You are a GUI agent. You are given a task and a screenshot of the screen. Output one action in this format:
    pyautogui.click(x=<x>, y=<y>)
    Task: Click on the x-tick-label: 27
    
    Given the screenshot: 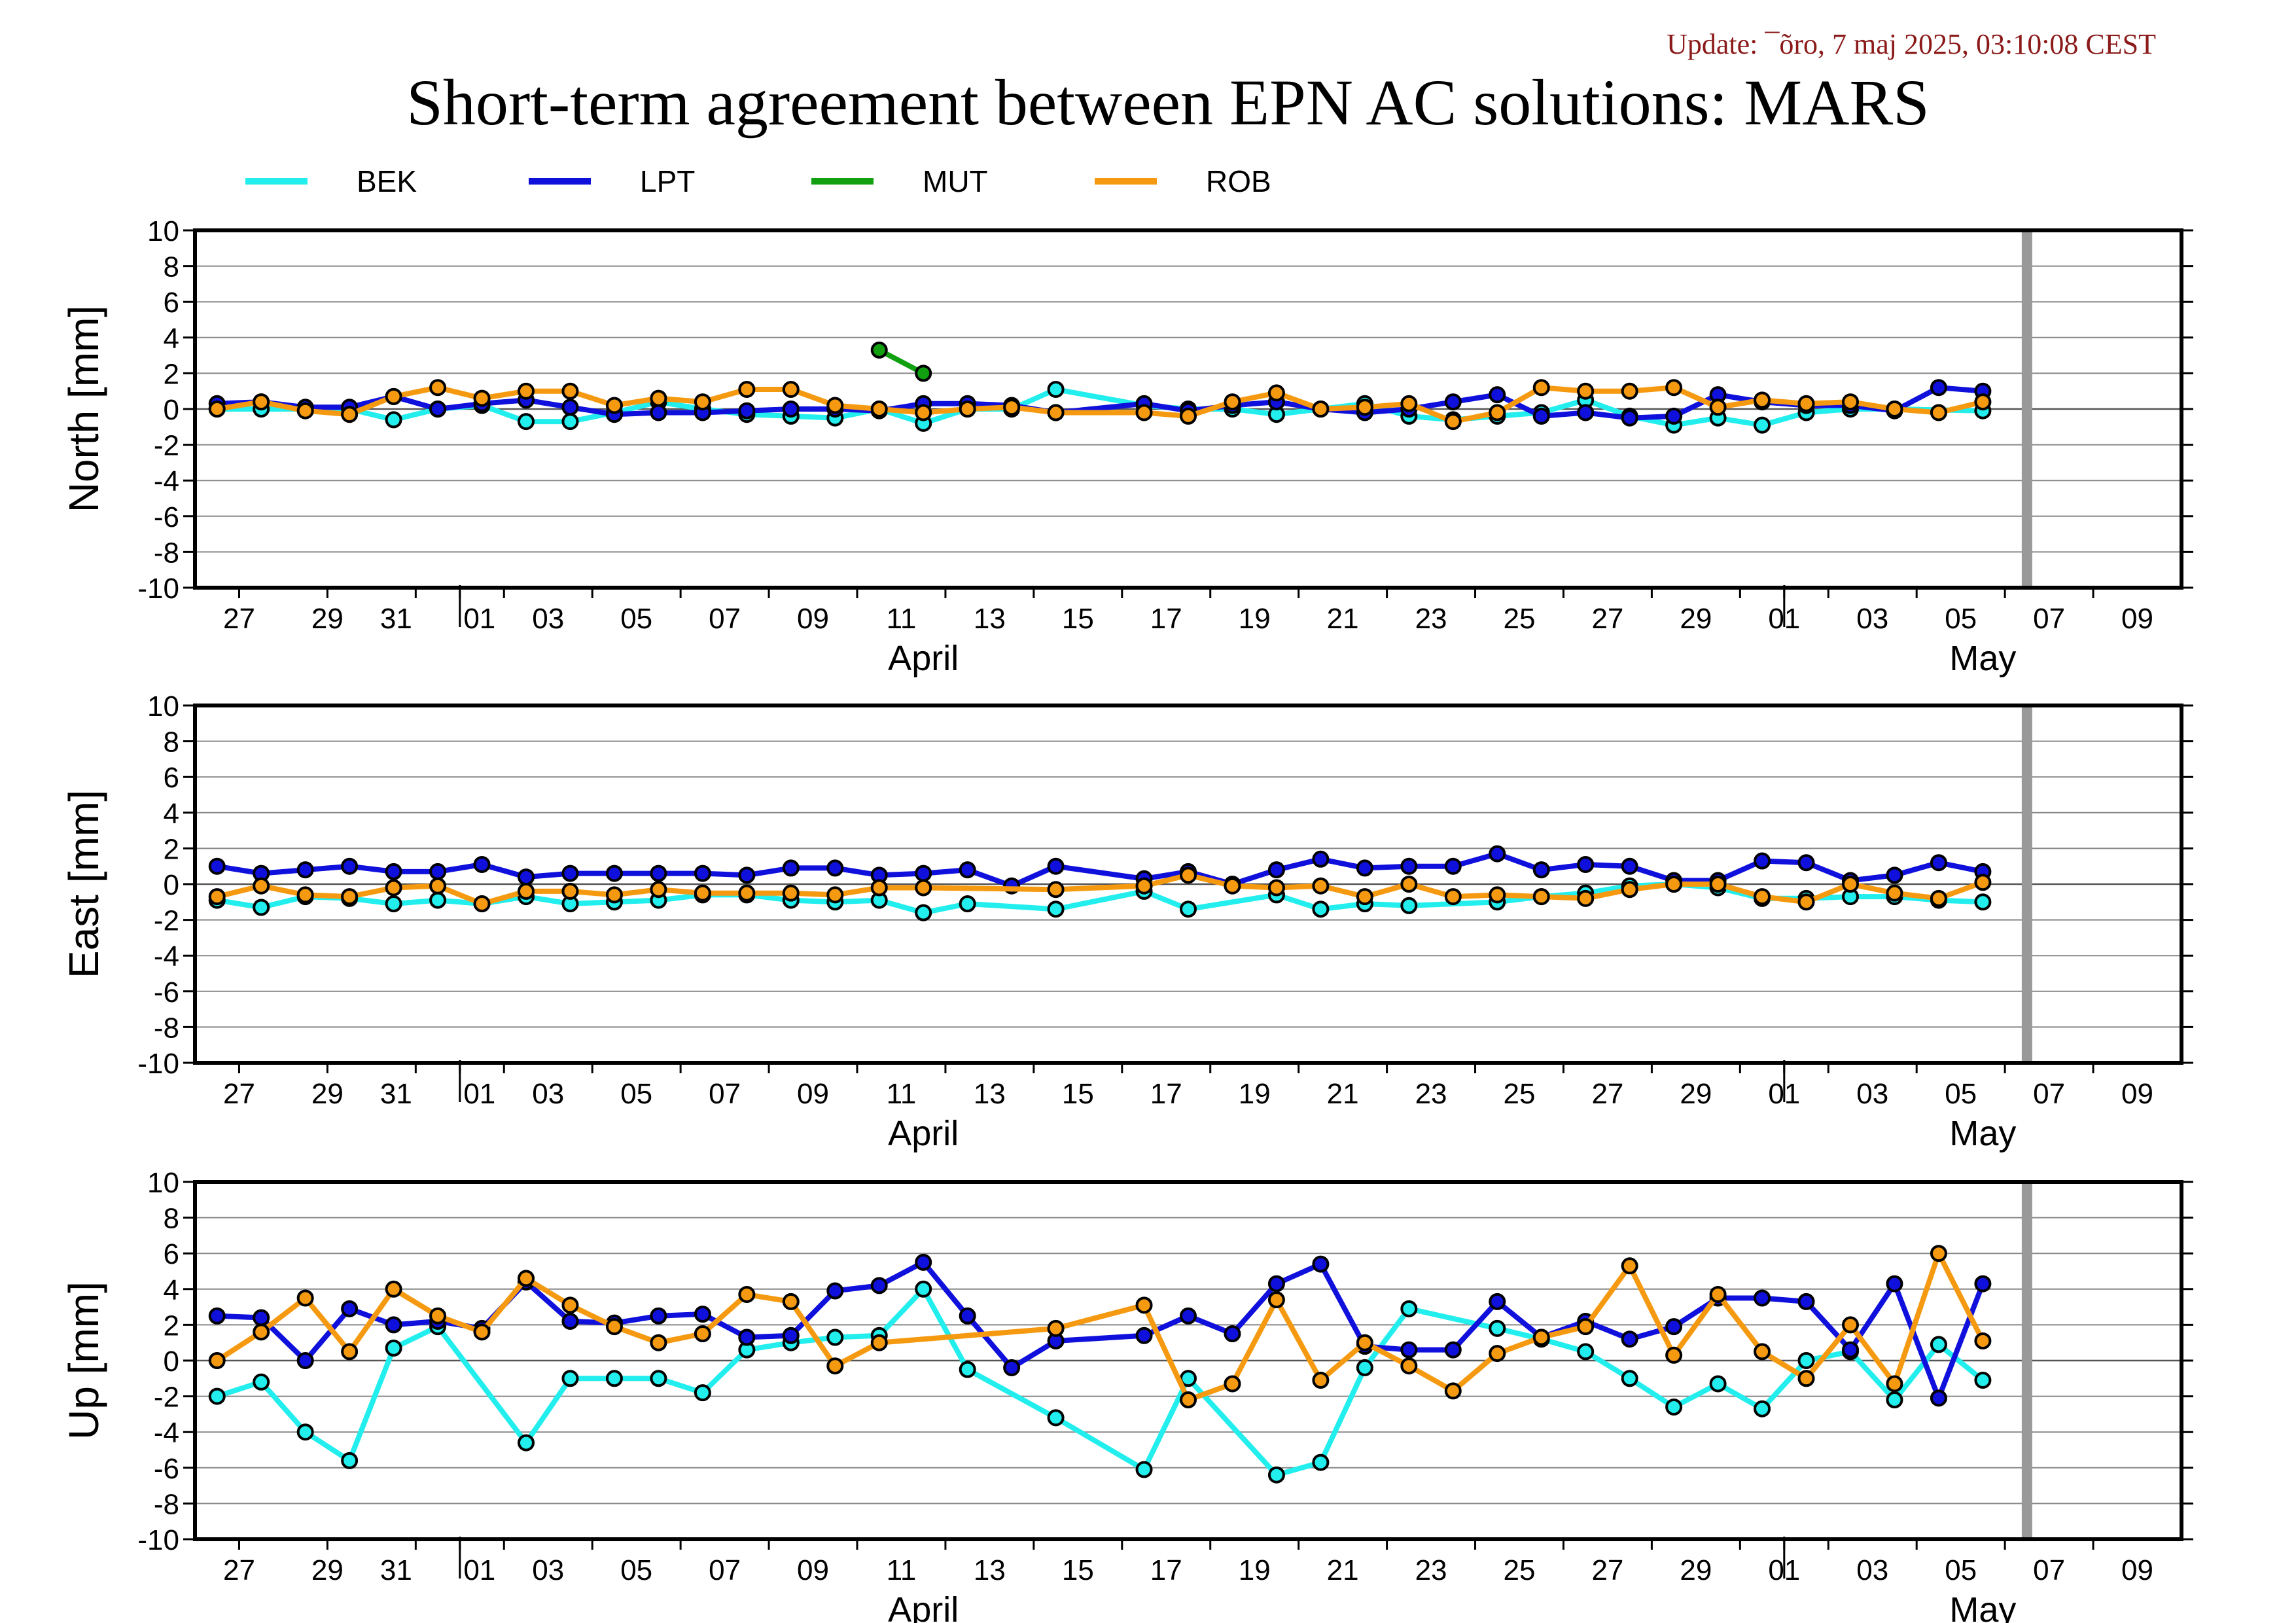 What is the action you would take?
    pyautogui.click(x=239, y=1570)
    